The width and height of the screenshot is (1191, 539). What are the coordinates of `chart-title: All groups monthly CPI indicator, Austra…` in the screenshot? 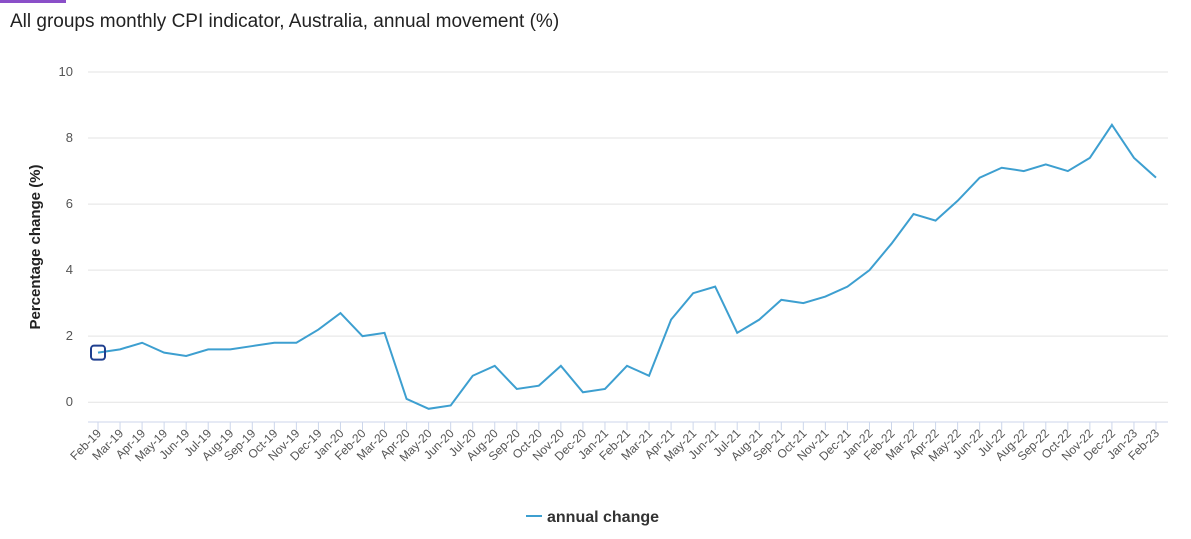 It's located at (284, 21).